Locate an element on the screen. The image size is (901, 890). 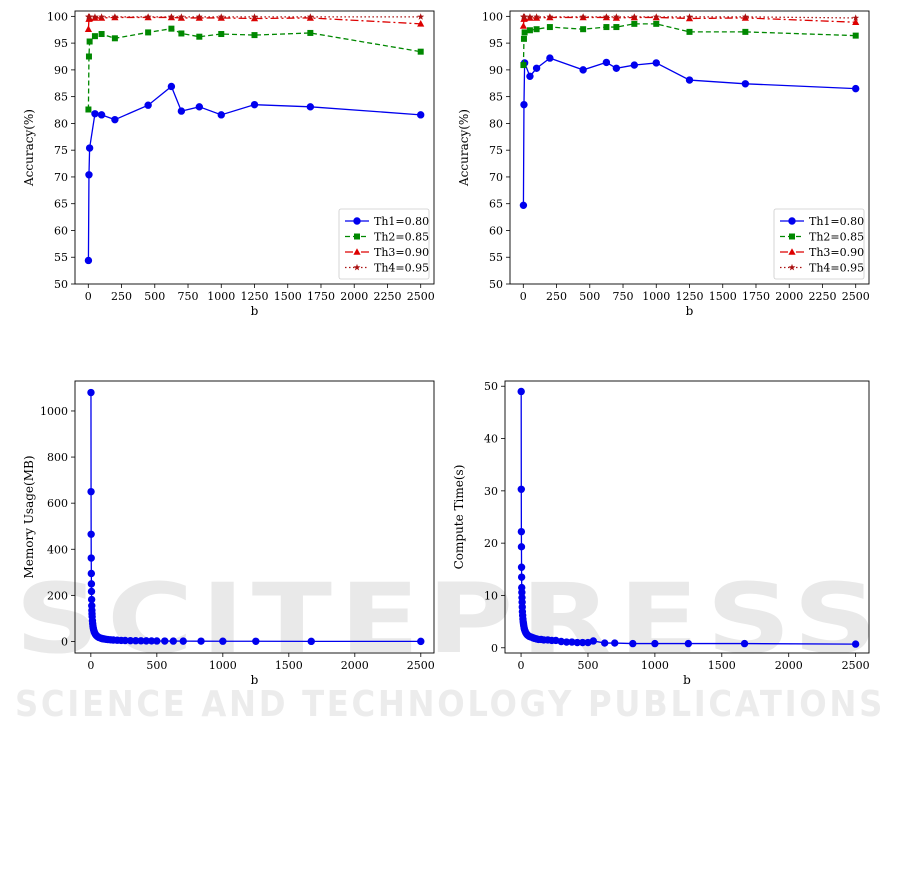
x-tick-label: 250 is located at coordinates (121, 296).